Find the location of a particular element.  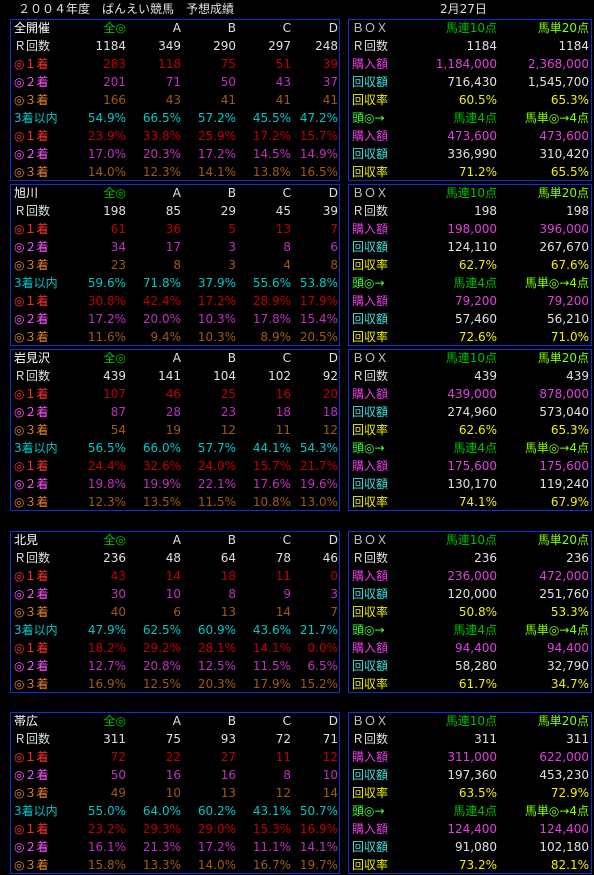

table-row: Ｒ回数 439 141 104 102 92 is located at coordinates (175, 376).